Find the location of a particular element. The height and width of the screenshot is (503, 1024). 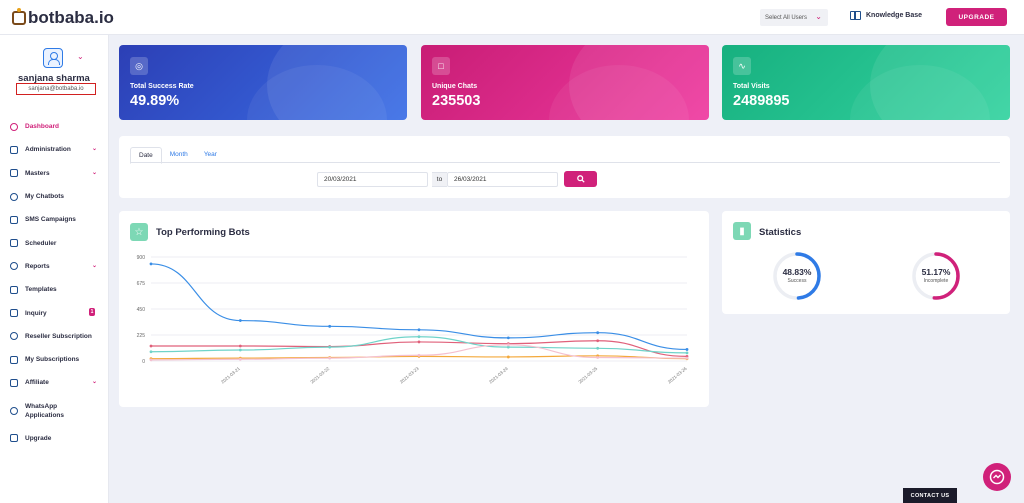

activity-icon: ∿ is located at coordinates (742, 66).